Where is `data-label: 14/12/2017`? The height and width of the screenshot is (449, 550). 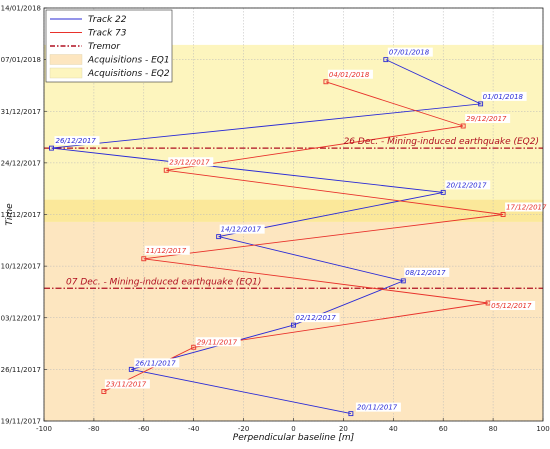
data-label: 14/12/2017 is located at coordinates (241, 230).